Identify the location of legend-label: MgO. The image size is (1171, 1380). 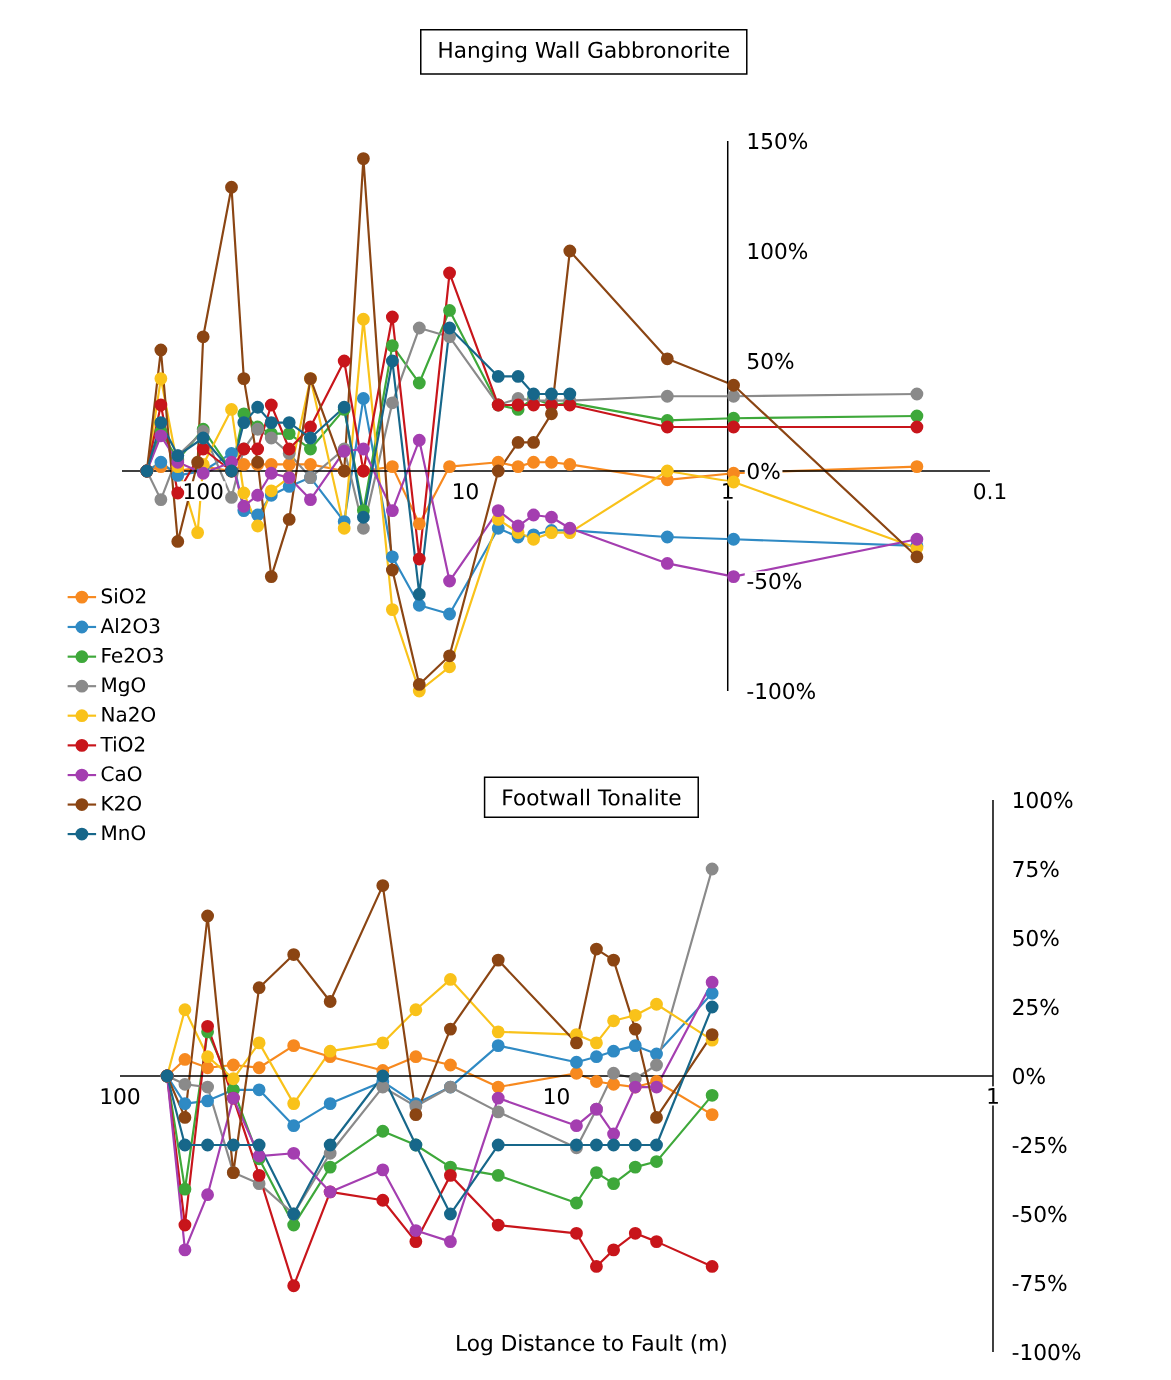
(124, 687).